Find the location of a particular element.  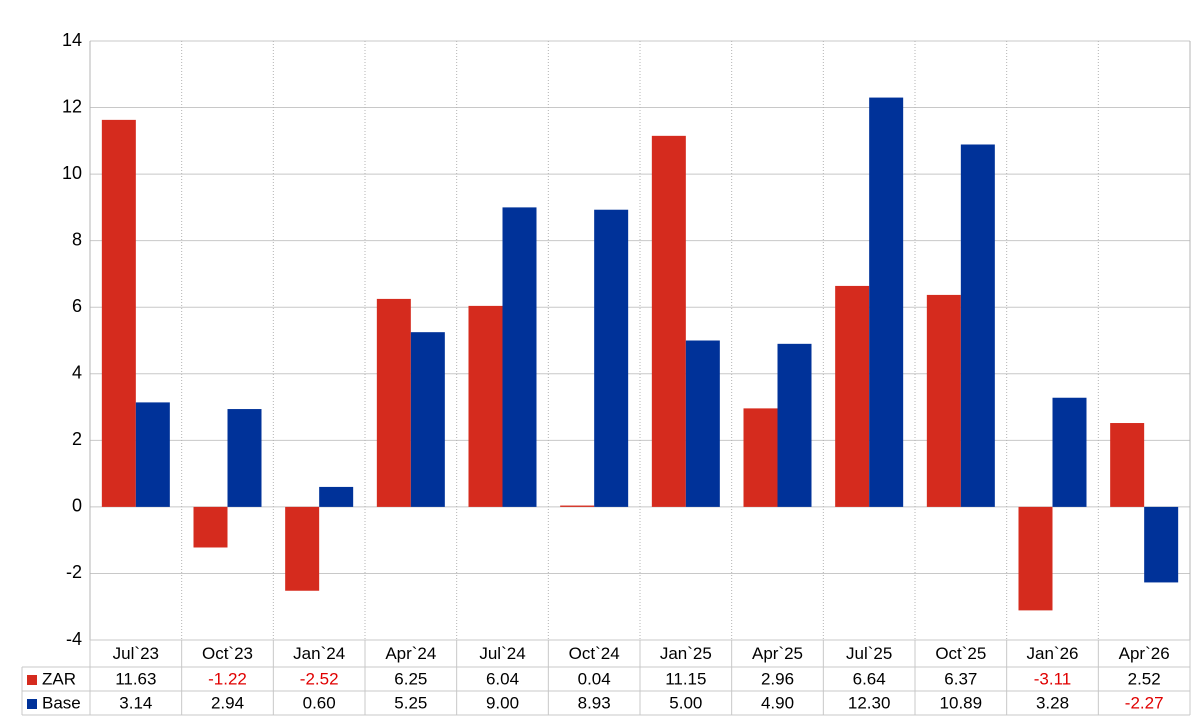

table-value: 3.28 is located at coordinates (1052, 702).